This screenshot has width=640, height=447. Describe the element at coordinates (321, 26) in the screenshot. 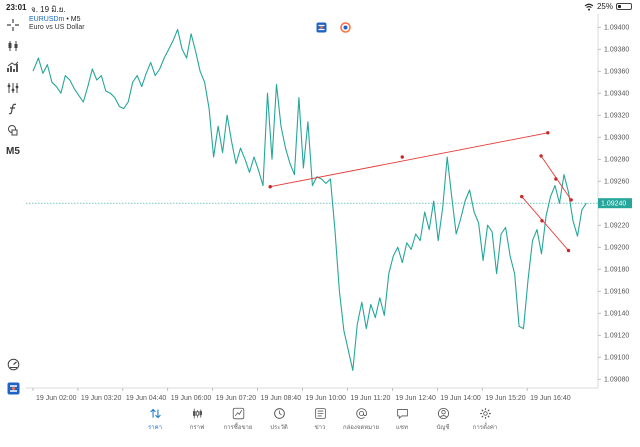

I see `one-click-trading-toggle-icon` at that location.